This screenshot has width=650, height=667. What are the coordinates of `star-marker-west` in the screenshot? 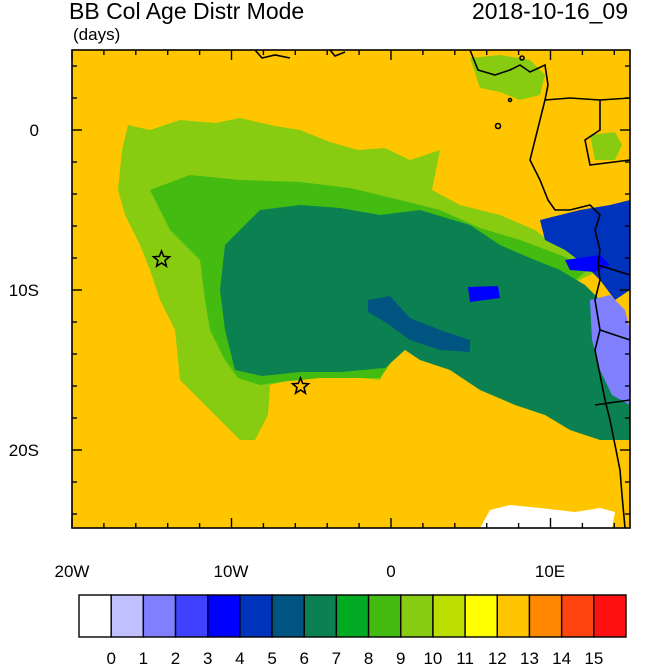 It's located at (161, 258).